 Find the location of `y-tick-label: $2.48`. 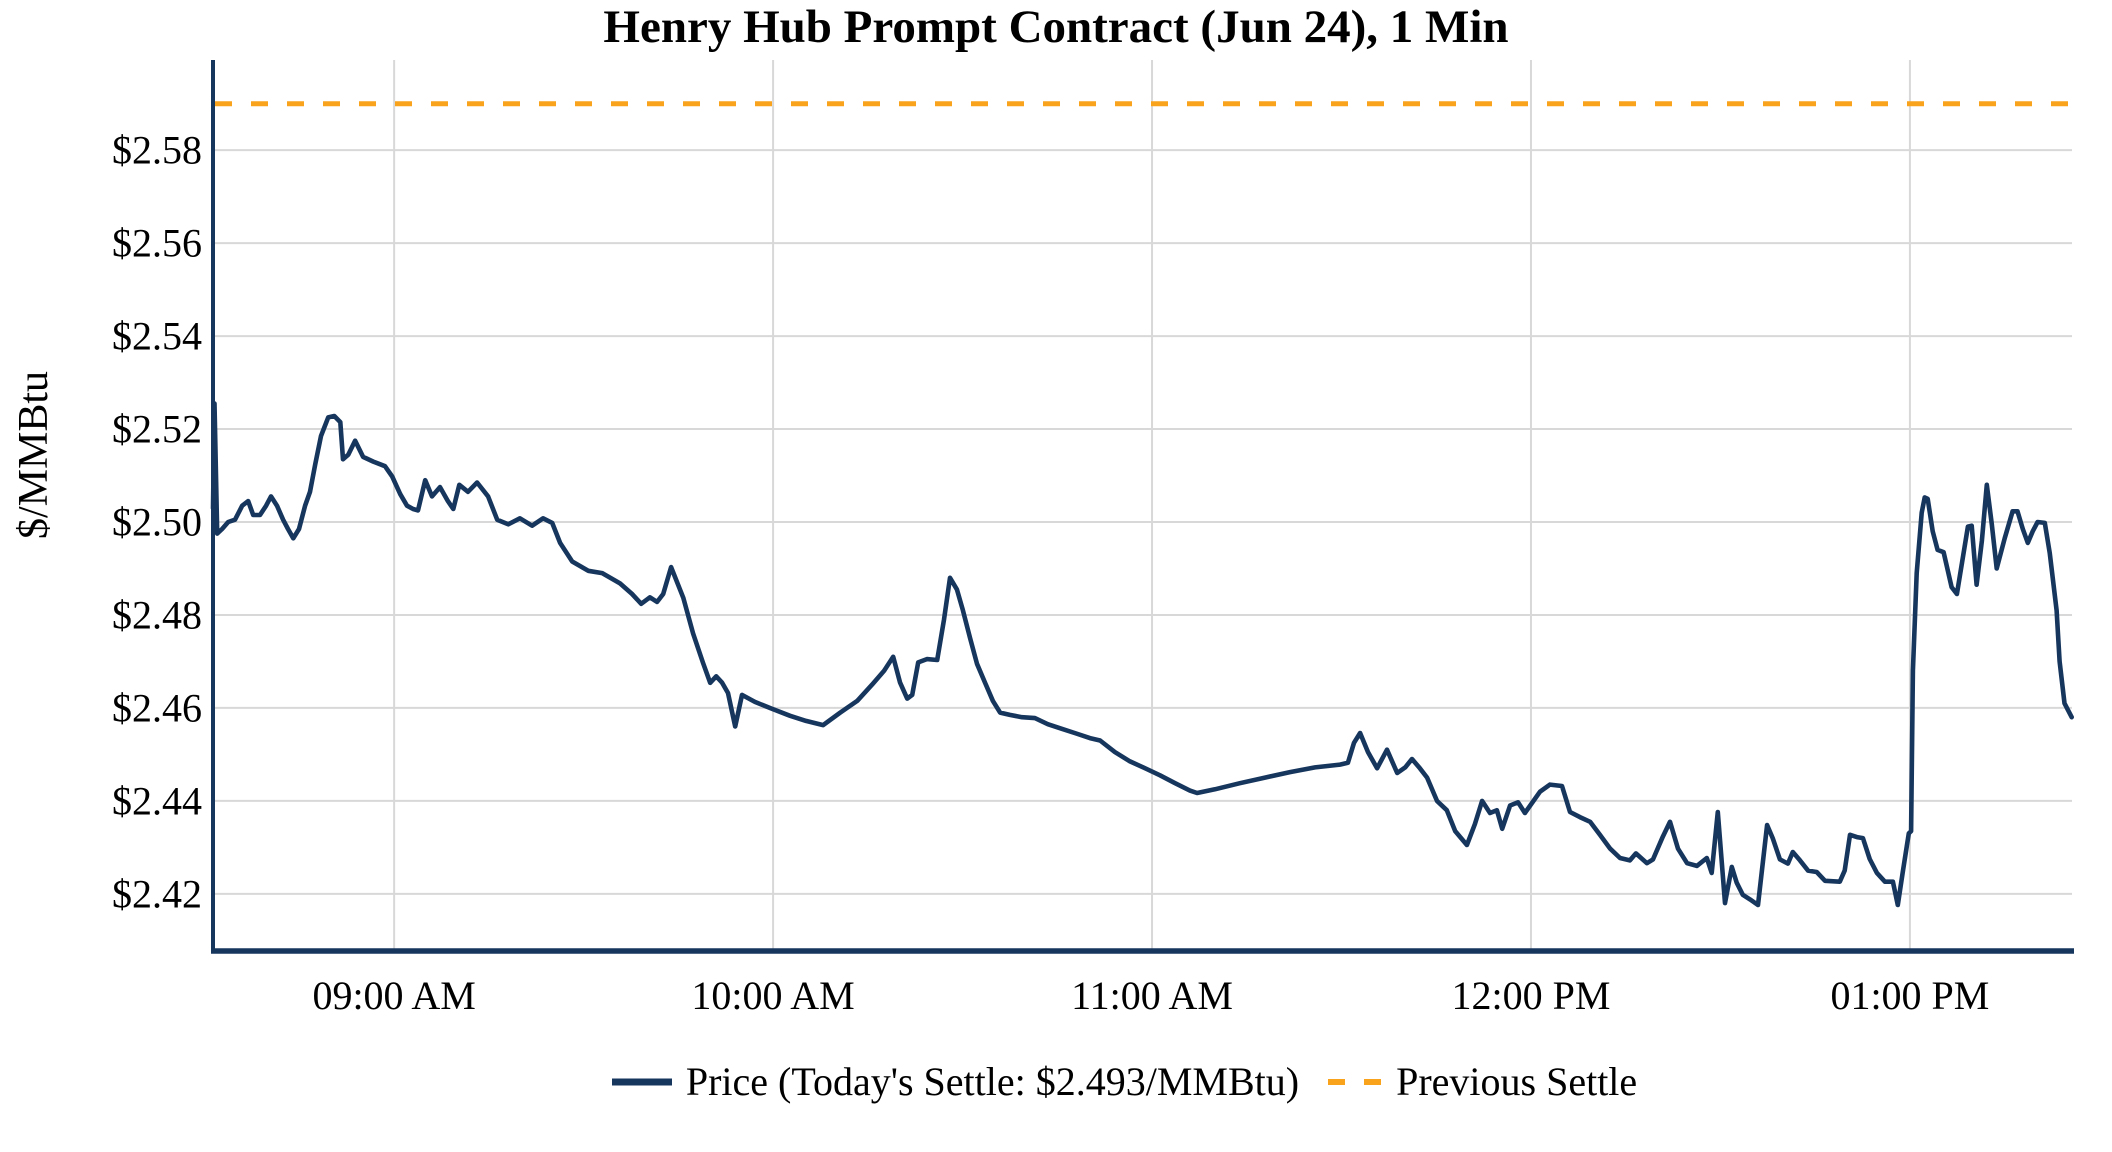

y-tick-label: $2.48 is located at coordinates (157, 615).